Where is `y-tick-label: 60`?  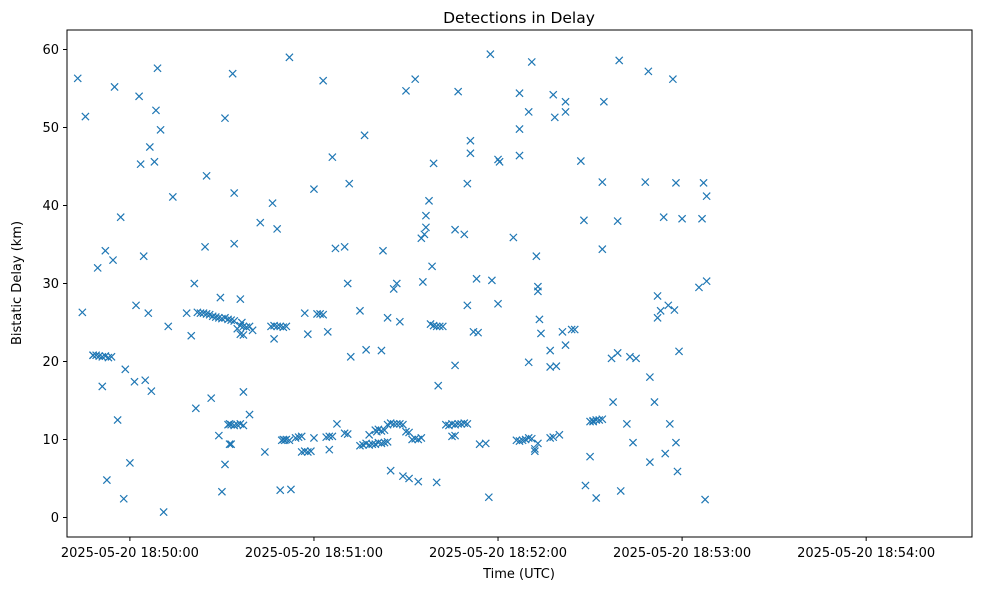
y-tick-label: 60 is located at coordinates (50, 50).